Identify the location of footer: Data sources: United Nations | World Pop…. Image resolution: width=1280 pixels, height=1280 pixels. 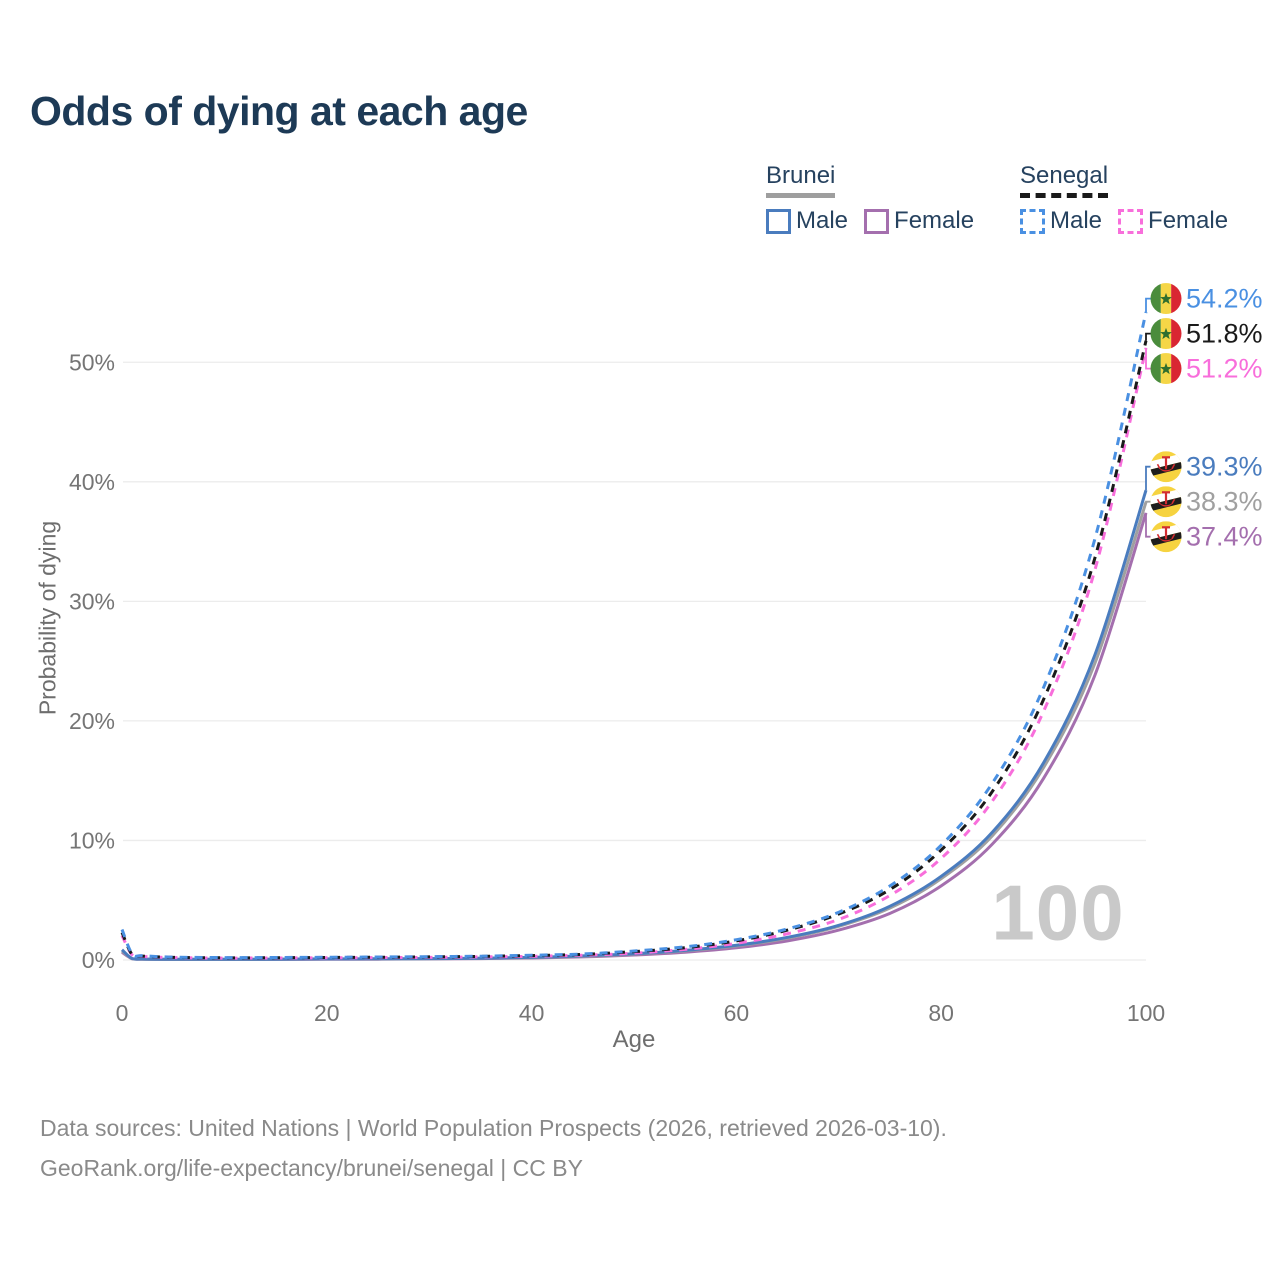
(493, 1148).